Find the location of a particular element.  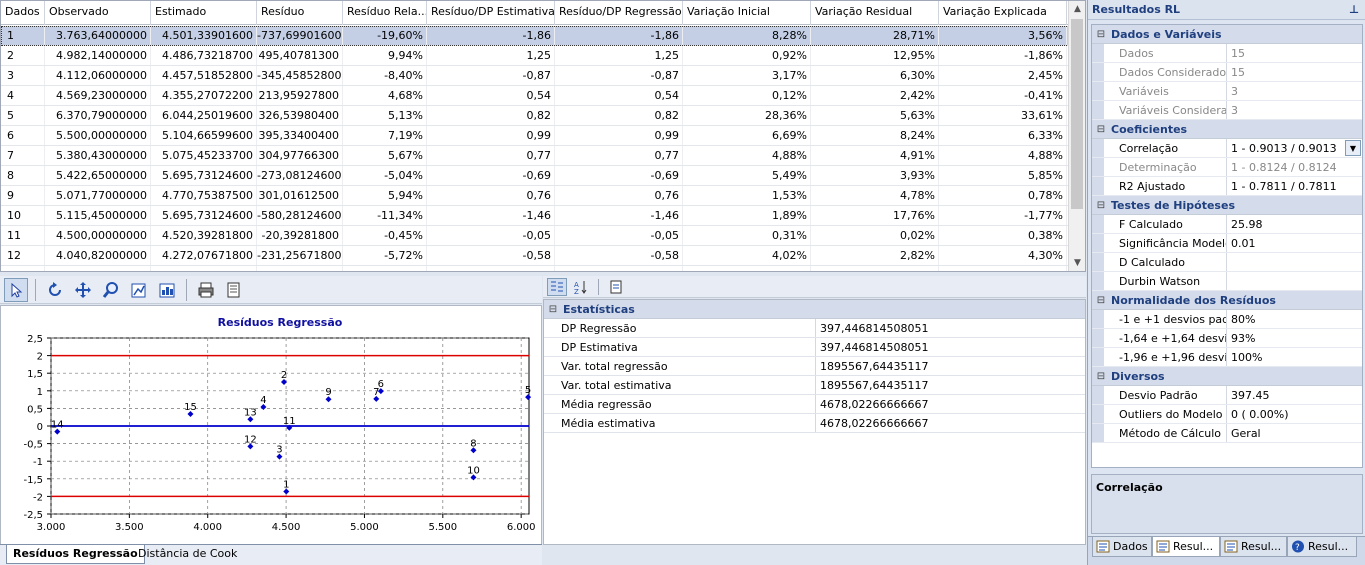

property-value: 80% is located at coordinates (1243, 319).